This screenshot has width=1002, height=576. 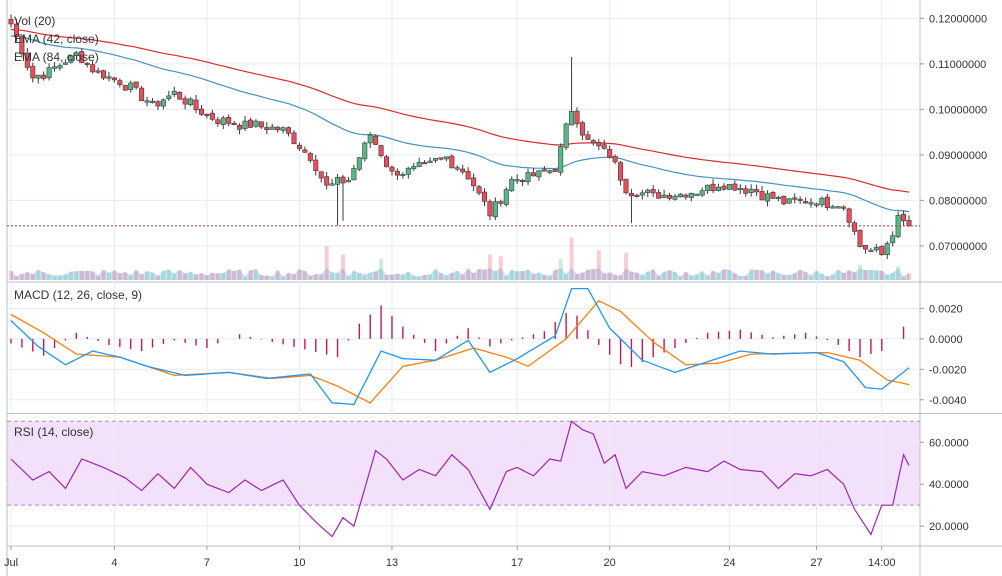 What do you see at coordinates (11, 563) in the screenshot?
I see `time-axis-label: Jul` at bounding box center [11, 563].